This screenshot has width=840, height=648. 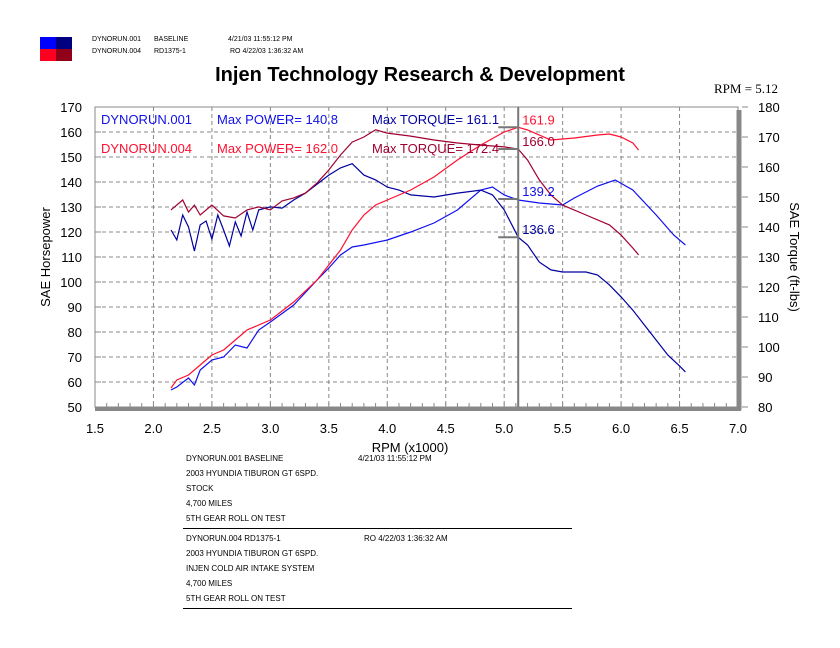 What do you see at coordinates (71, 182) in the screenshot?
I see `y-left-tick-label: 140` at bounding box center [71, 182].